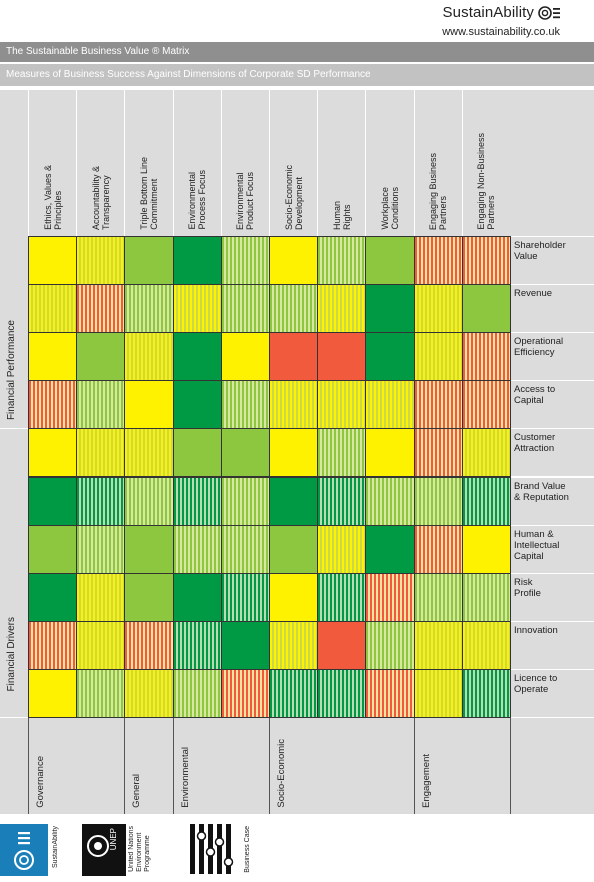  I want to click on column-group-label: Socio-Economic, so click(281, 773).